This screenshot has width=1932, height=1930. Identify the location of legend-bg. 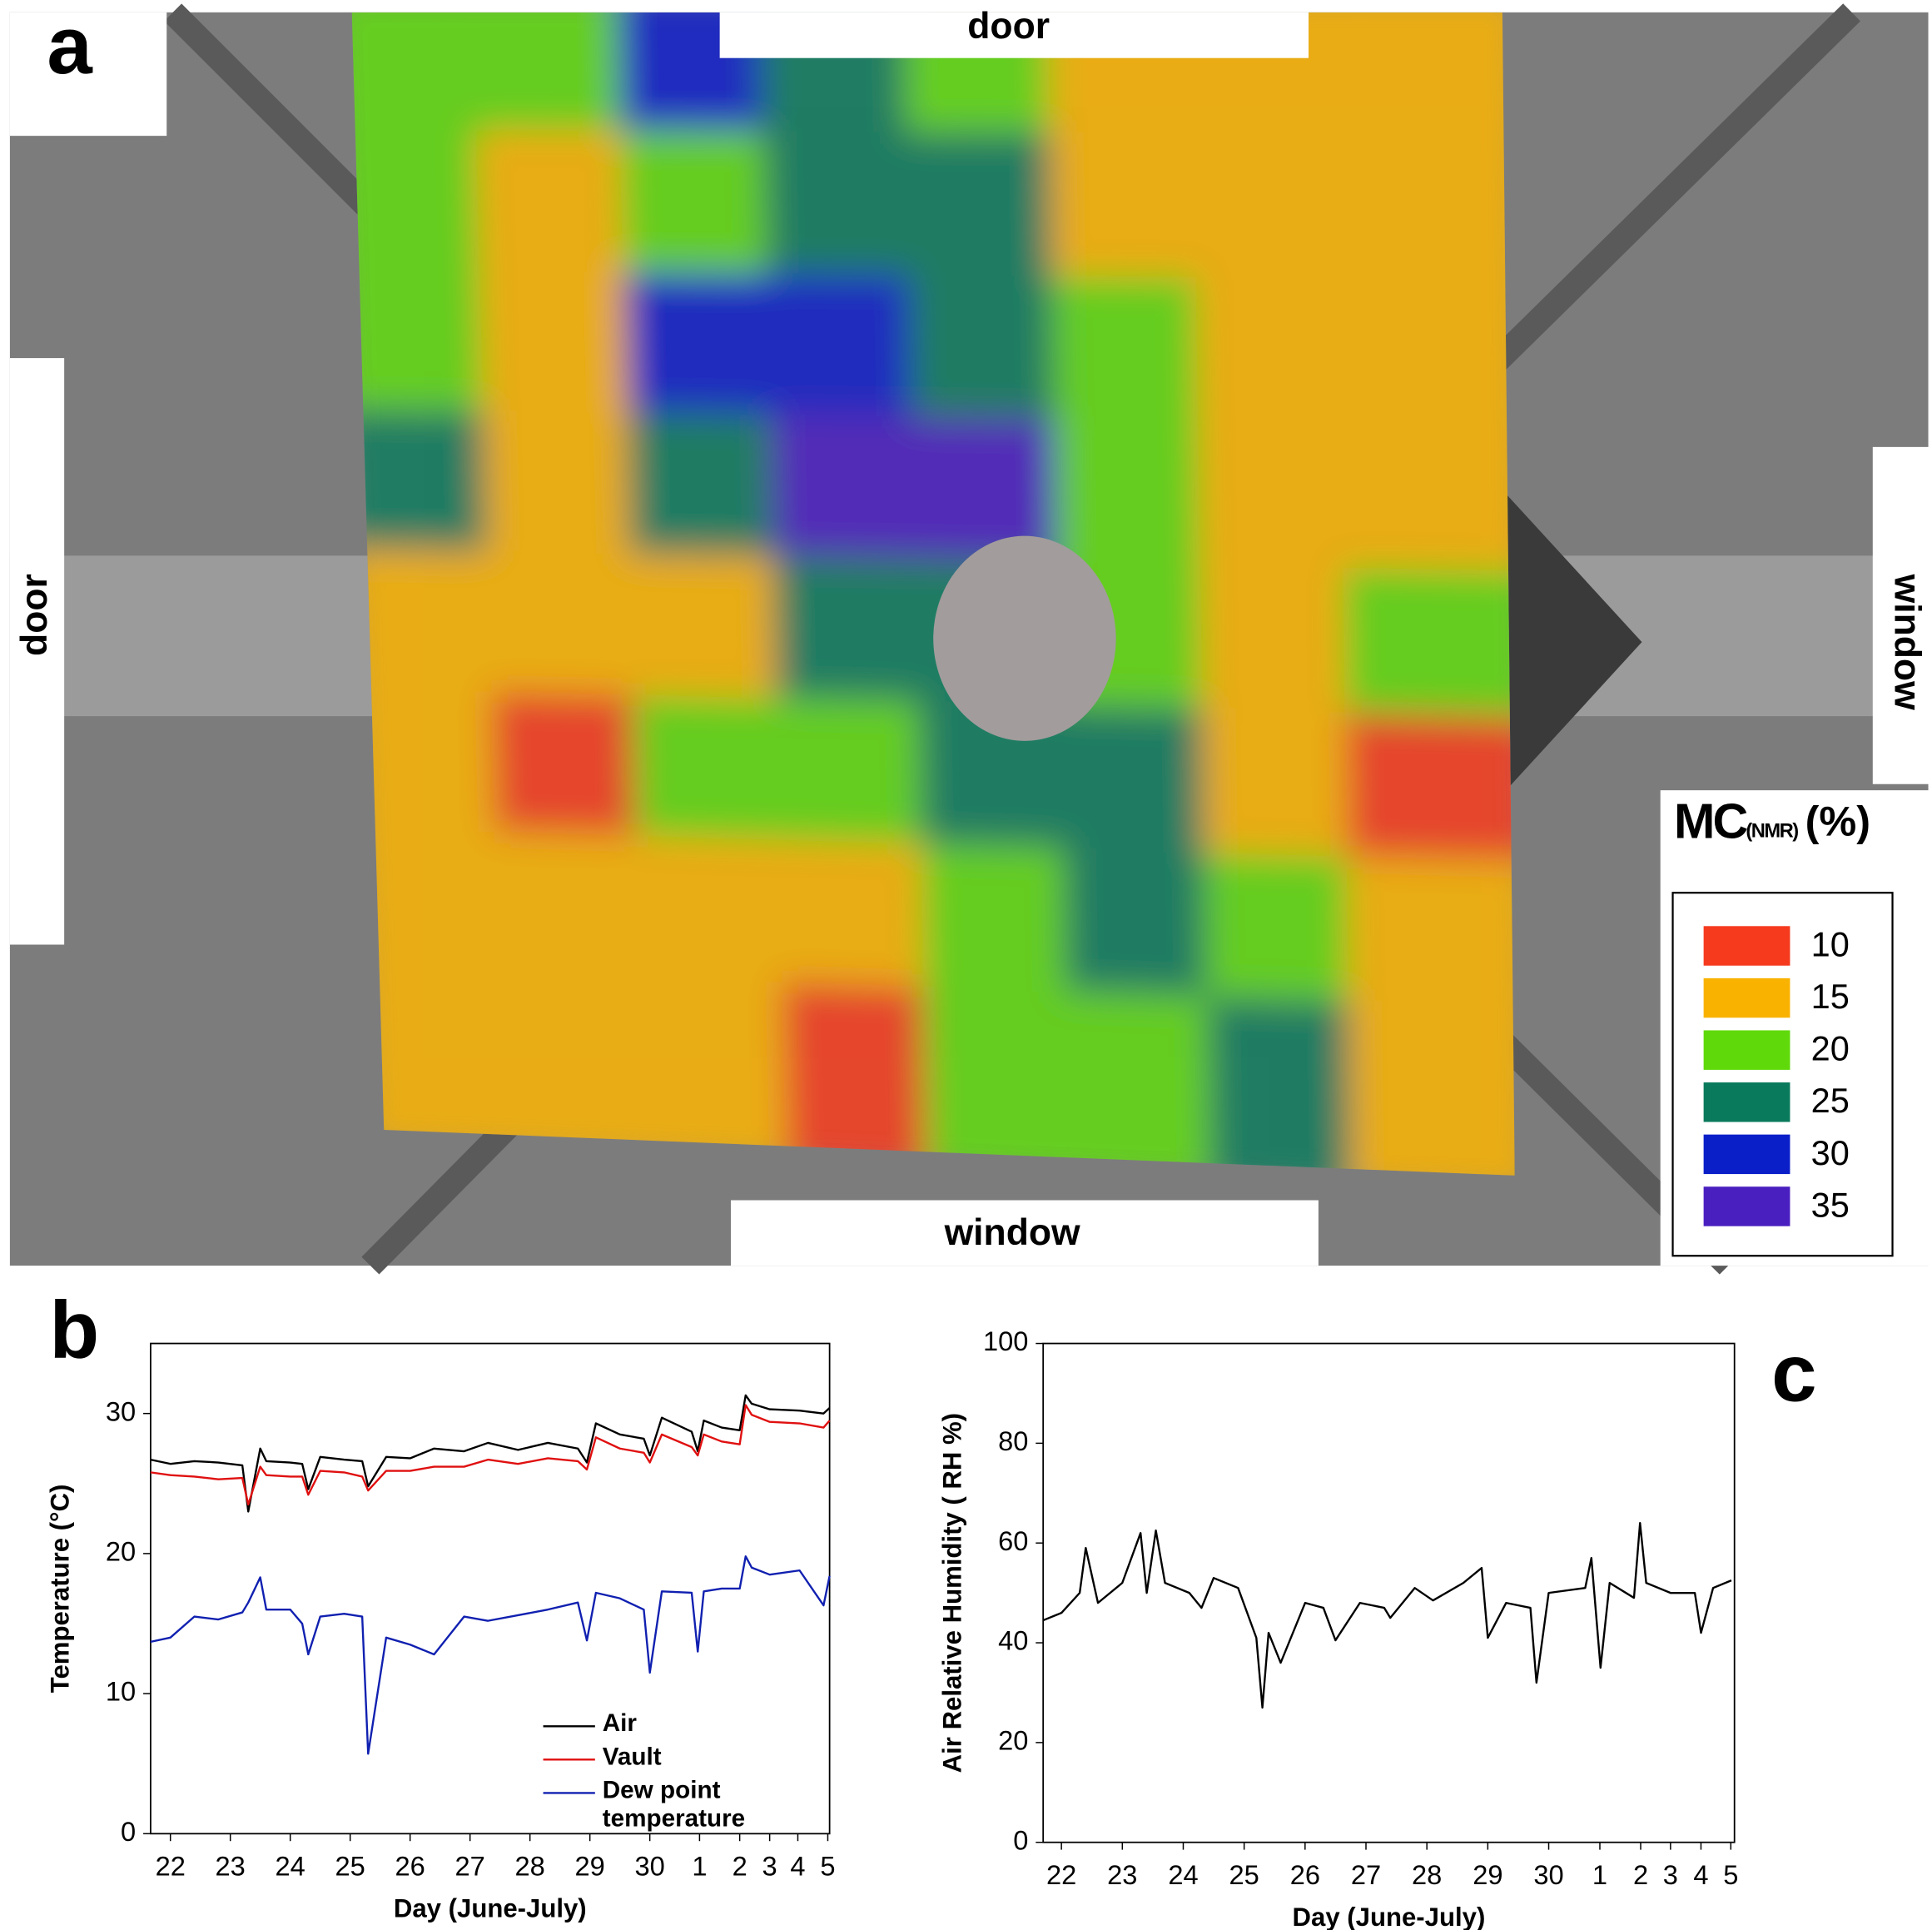
(1796, 1028).